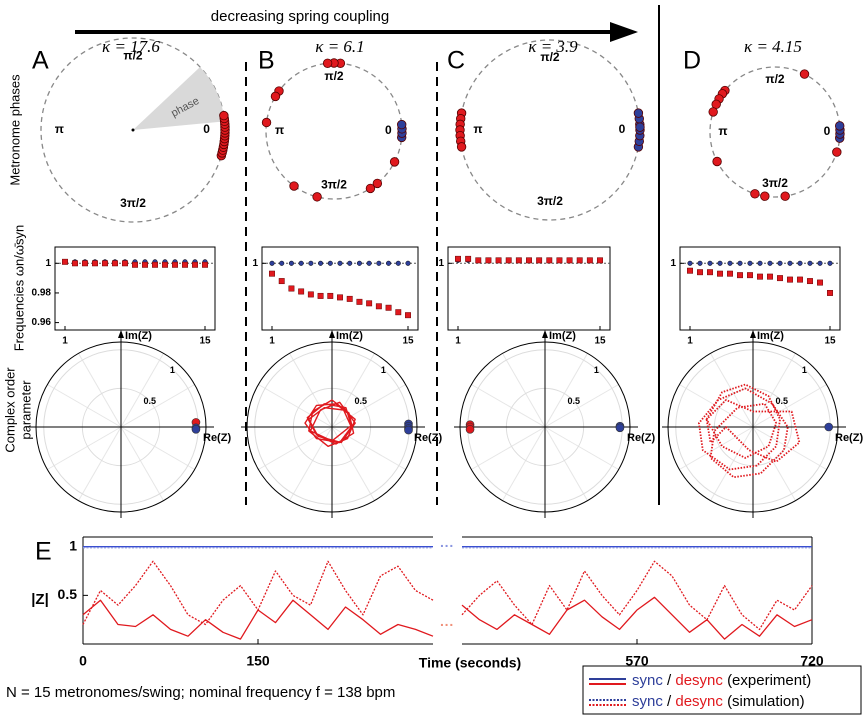 This screenshot has height=715, width=863. Describe the element at coordinates (773, 46) in the screenshot. I see `kappa-label: κ = 4.15` at that location.